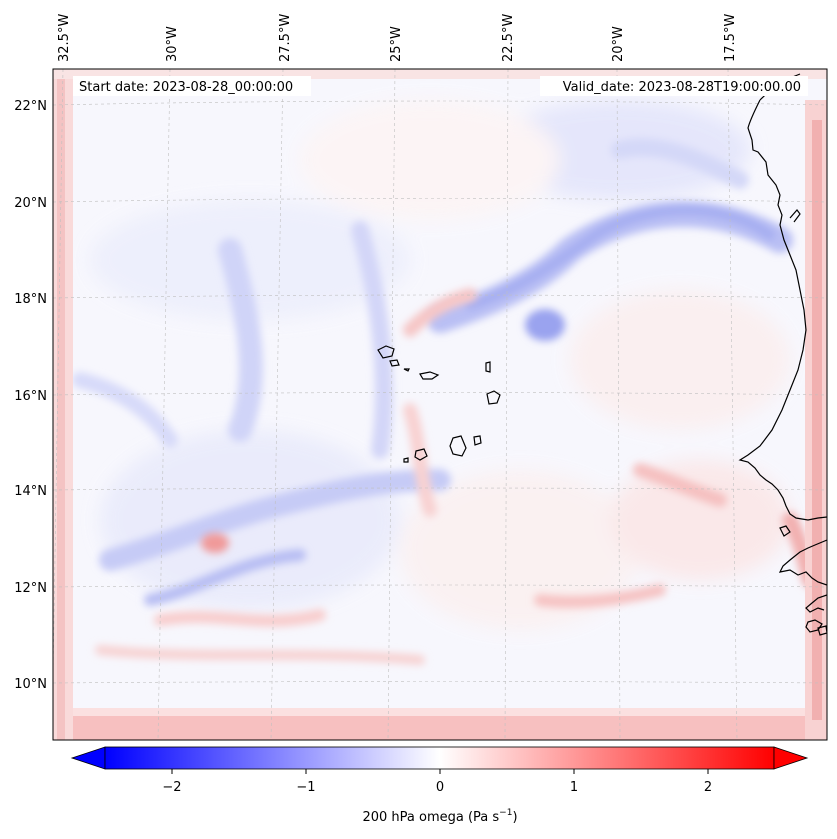 Image resolution: width=837 pixels, height=839 pixels. I want to click on lat-label-10n: 10°N, so click(30, 684).